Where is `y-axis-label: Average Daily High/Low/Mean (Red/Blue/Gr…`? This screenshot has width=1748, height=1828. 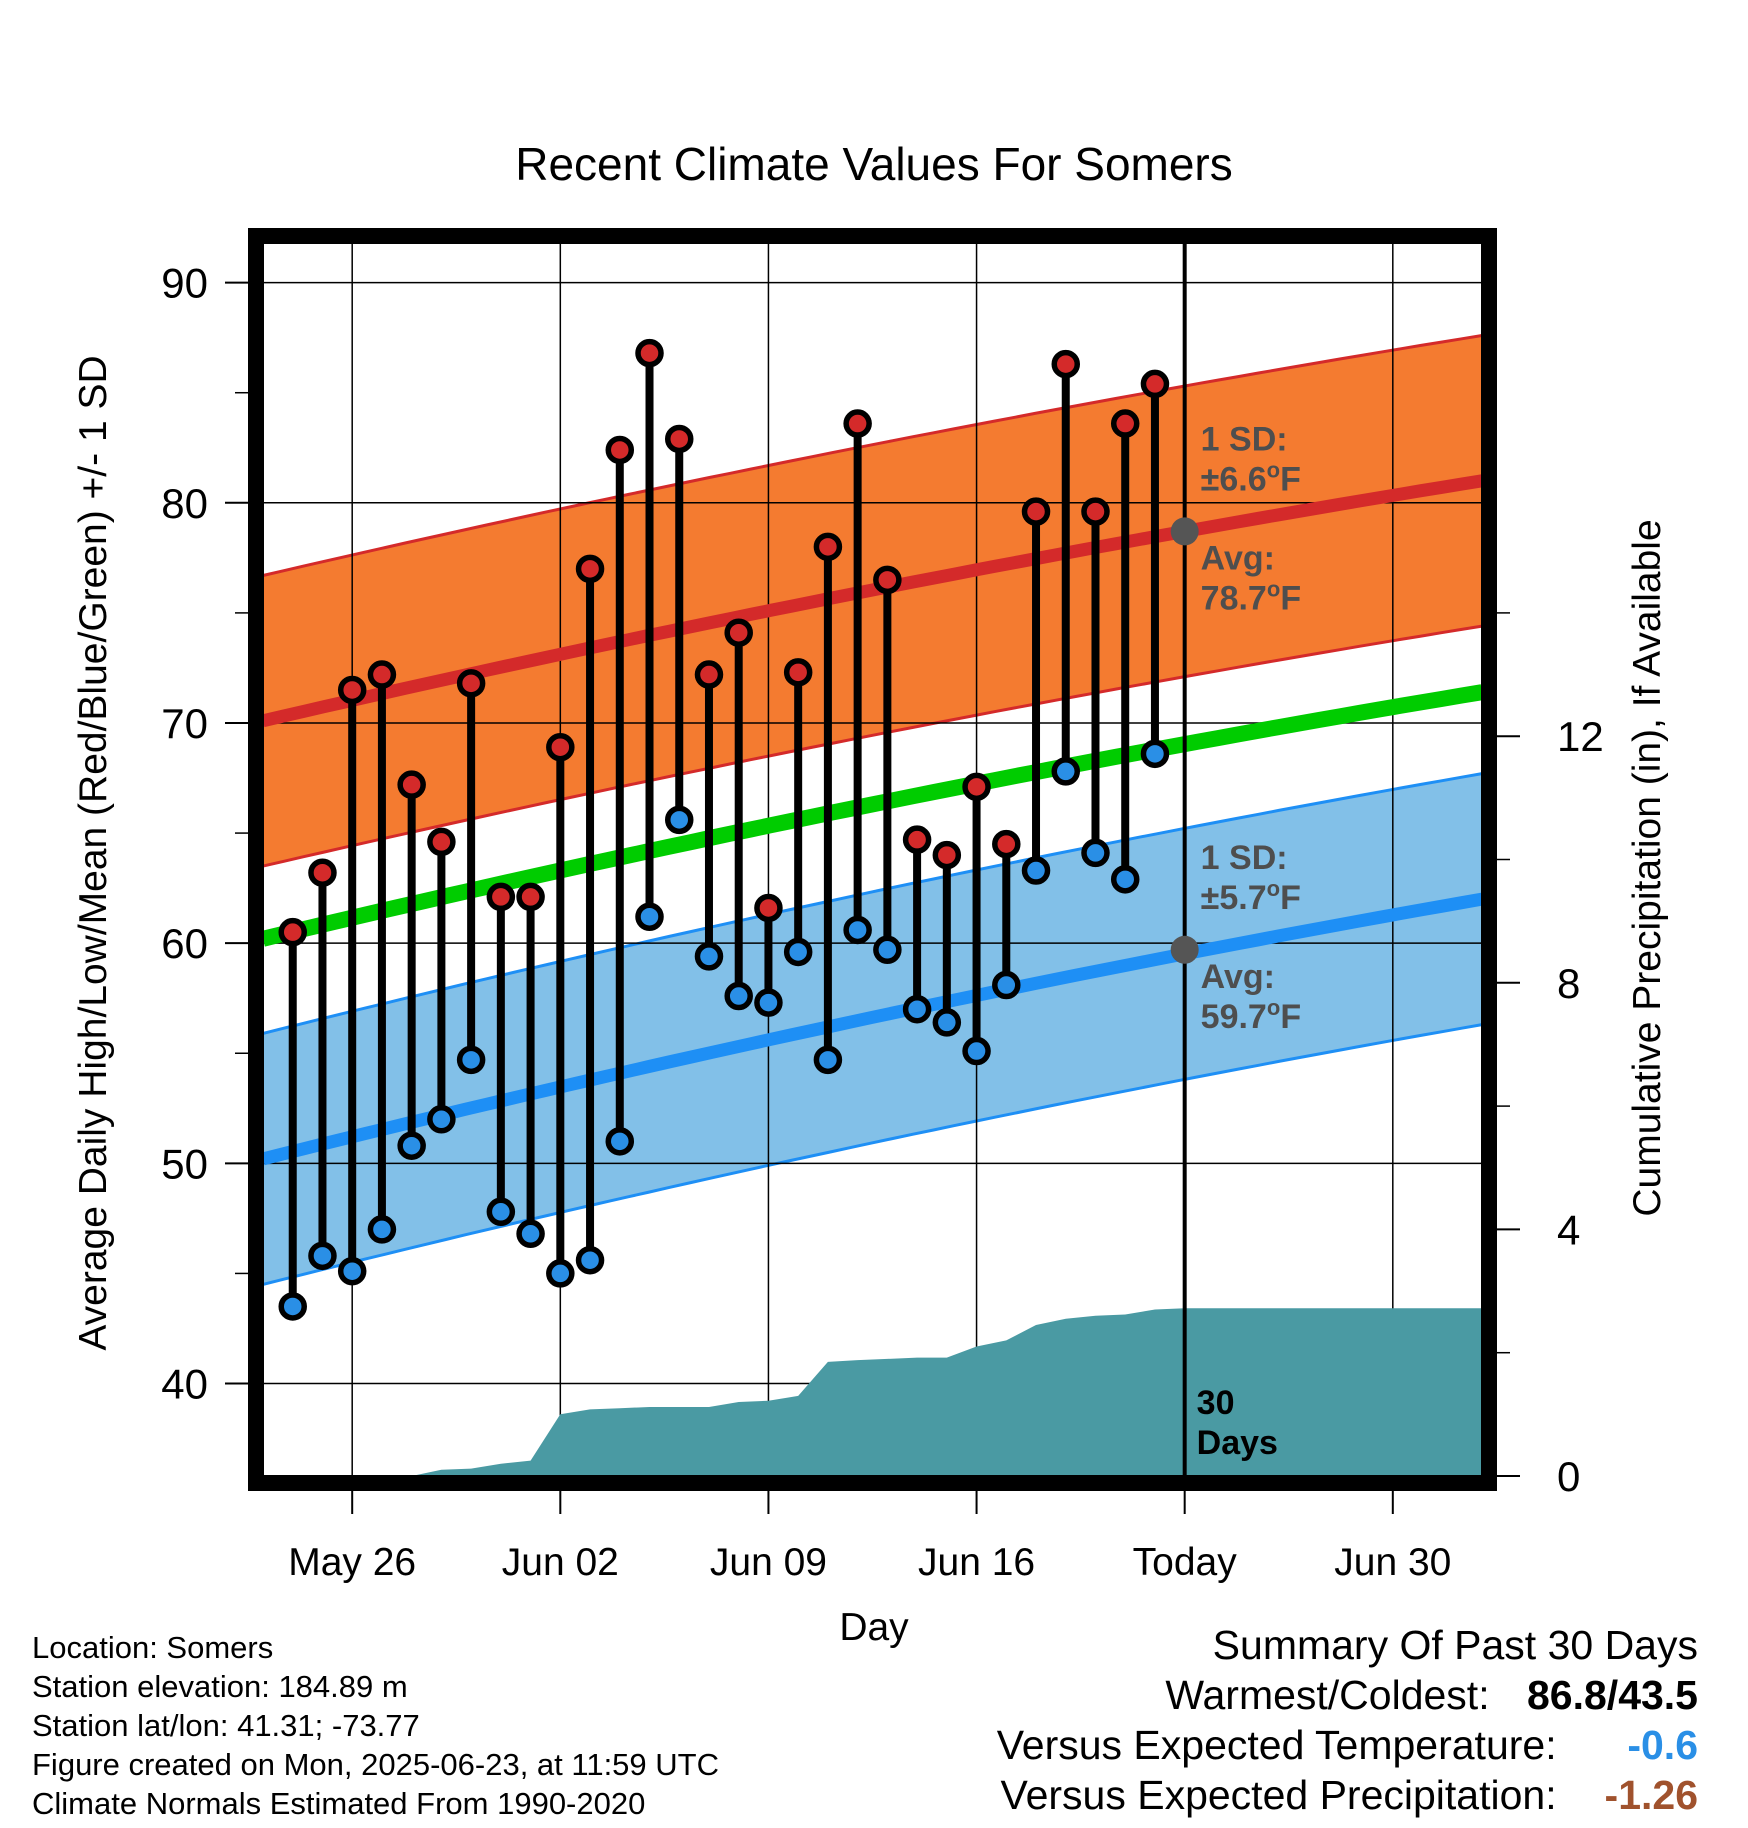 y-axis-label: Average Daily High/Low/Mean (Red/Blue/Gr… is located at coordinates (93, 852).